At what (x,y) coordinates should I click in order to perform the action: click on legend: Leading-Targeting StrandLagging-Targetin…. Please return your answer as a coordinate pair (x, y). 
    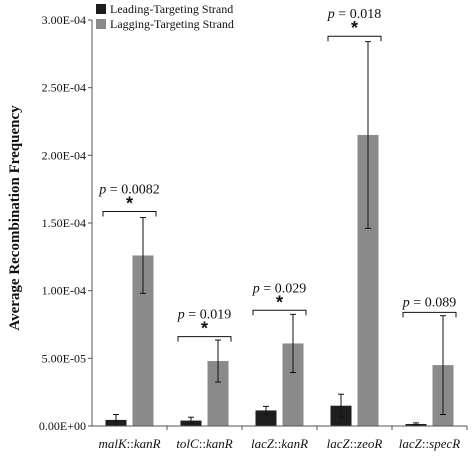
    Looking at the image, I should click on (165, 16).